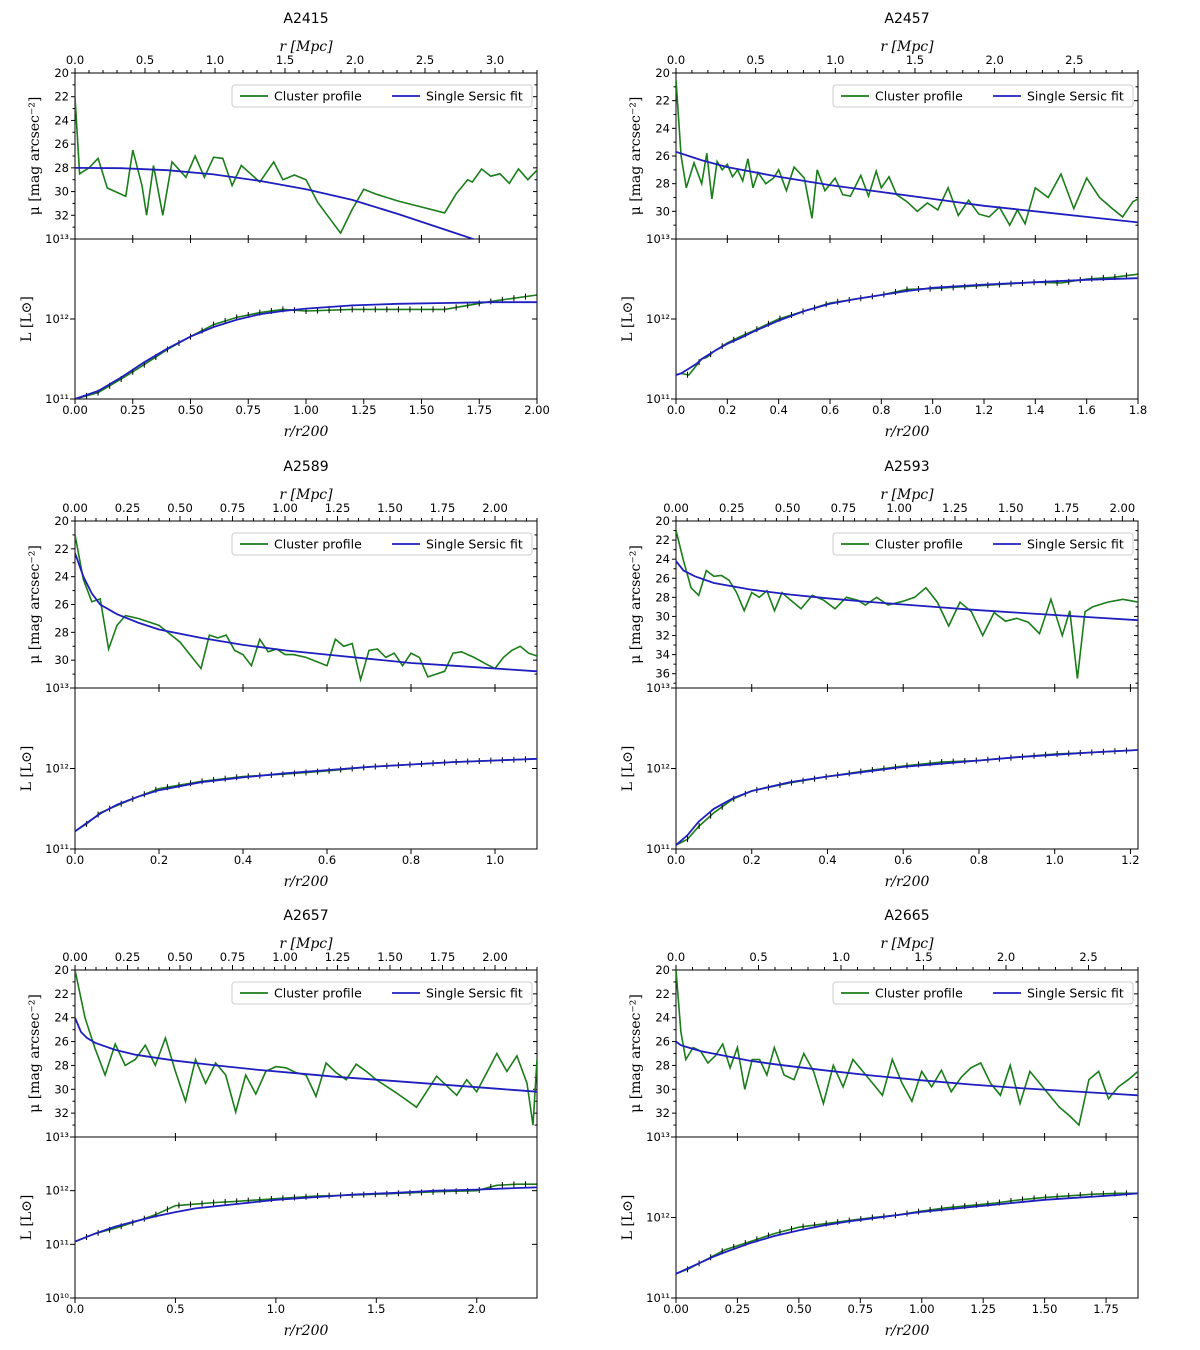 This screenshot has height=1350, width=1200. Describe the element at coordinates (61, 1089) in the screenshot. I see `mu-y-tick-label: 30` at that location.